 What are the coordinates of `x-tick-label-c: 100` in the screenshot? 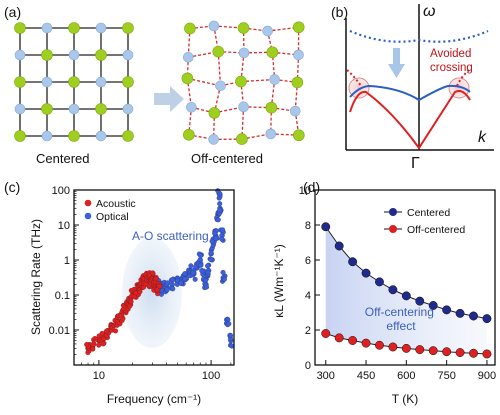 It's located at (211, 376).